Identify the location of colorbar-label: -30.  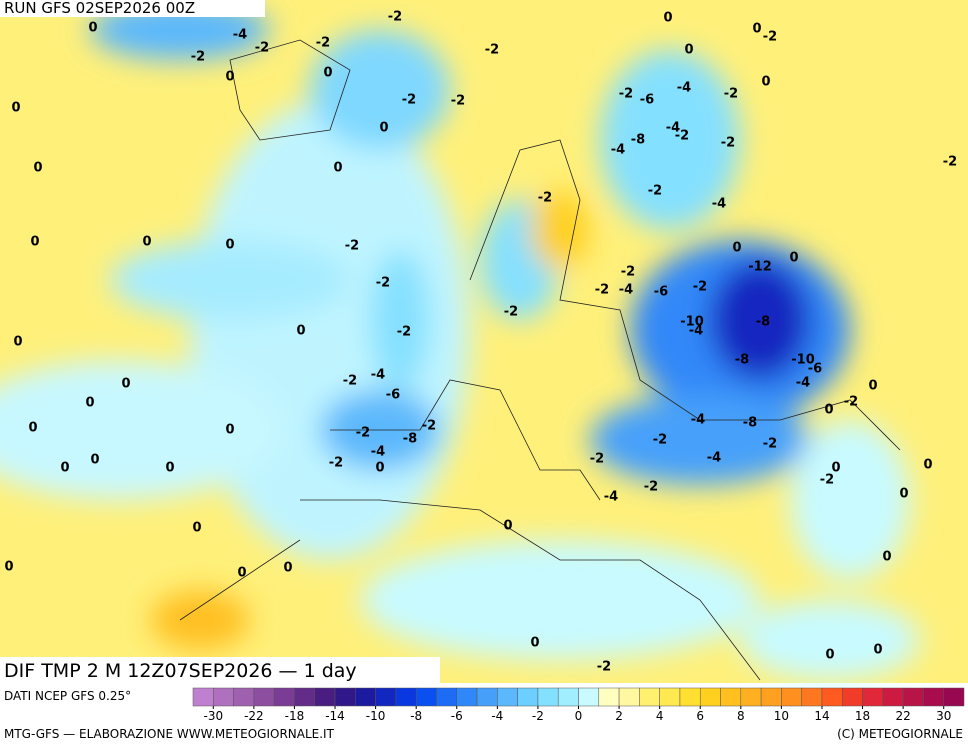
(213, 716).